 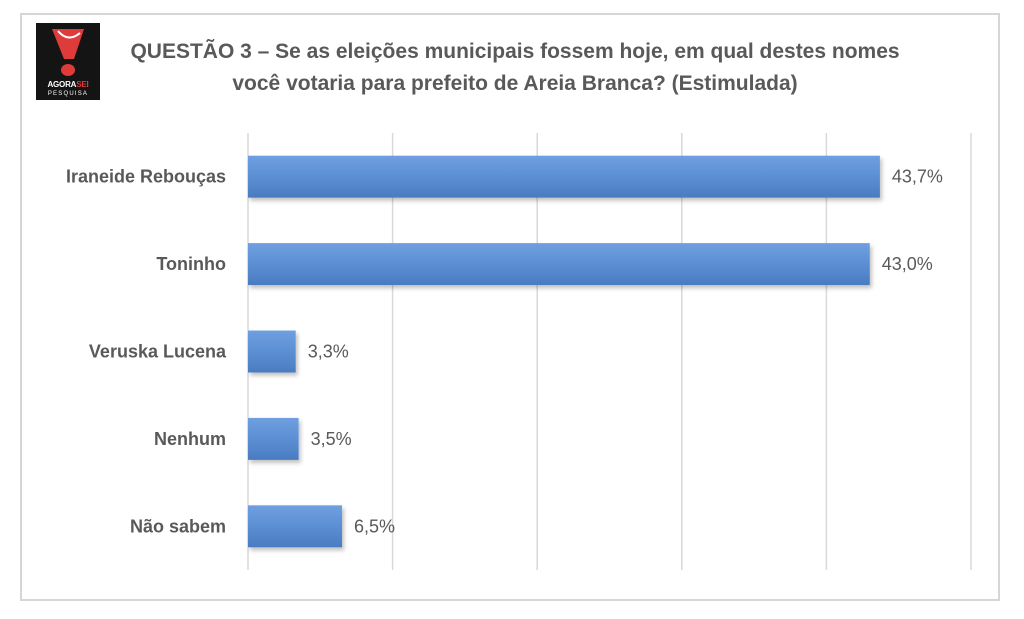 What do you see at coordinates (178, 526) in the screenshot?
I see `category-label: Não sabem` at bounding box center [178, 526].